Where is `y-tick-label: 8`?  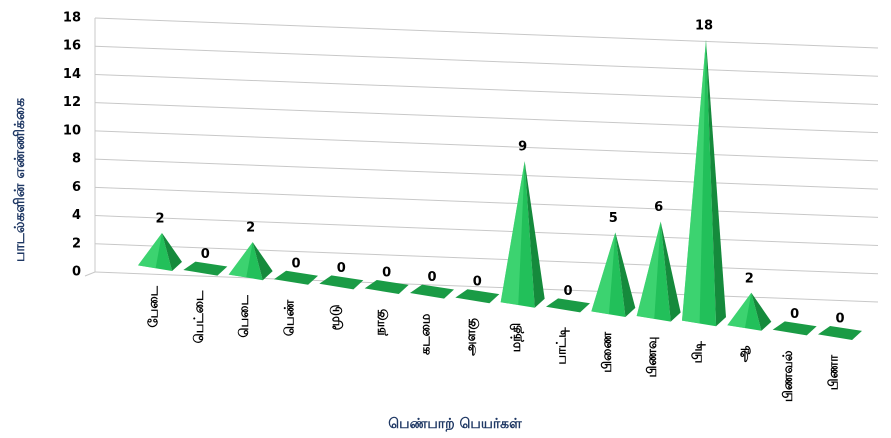 y-tick-label: 8 is located at coordinates (76, 159).